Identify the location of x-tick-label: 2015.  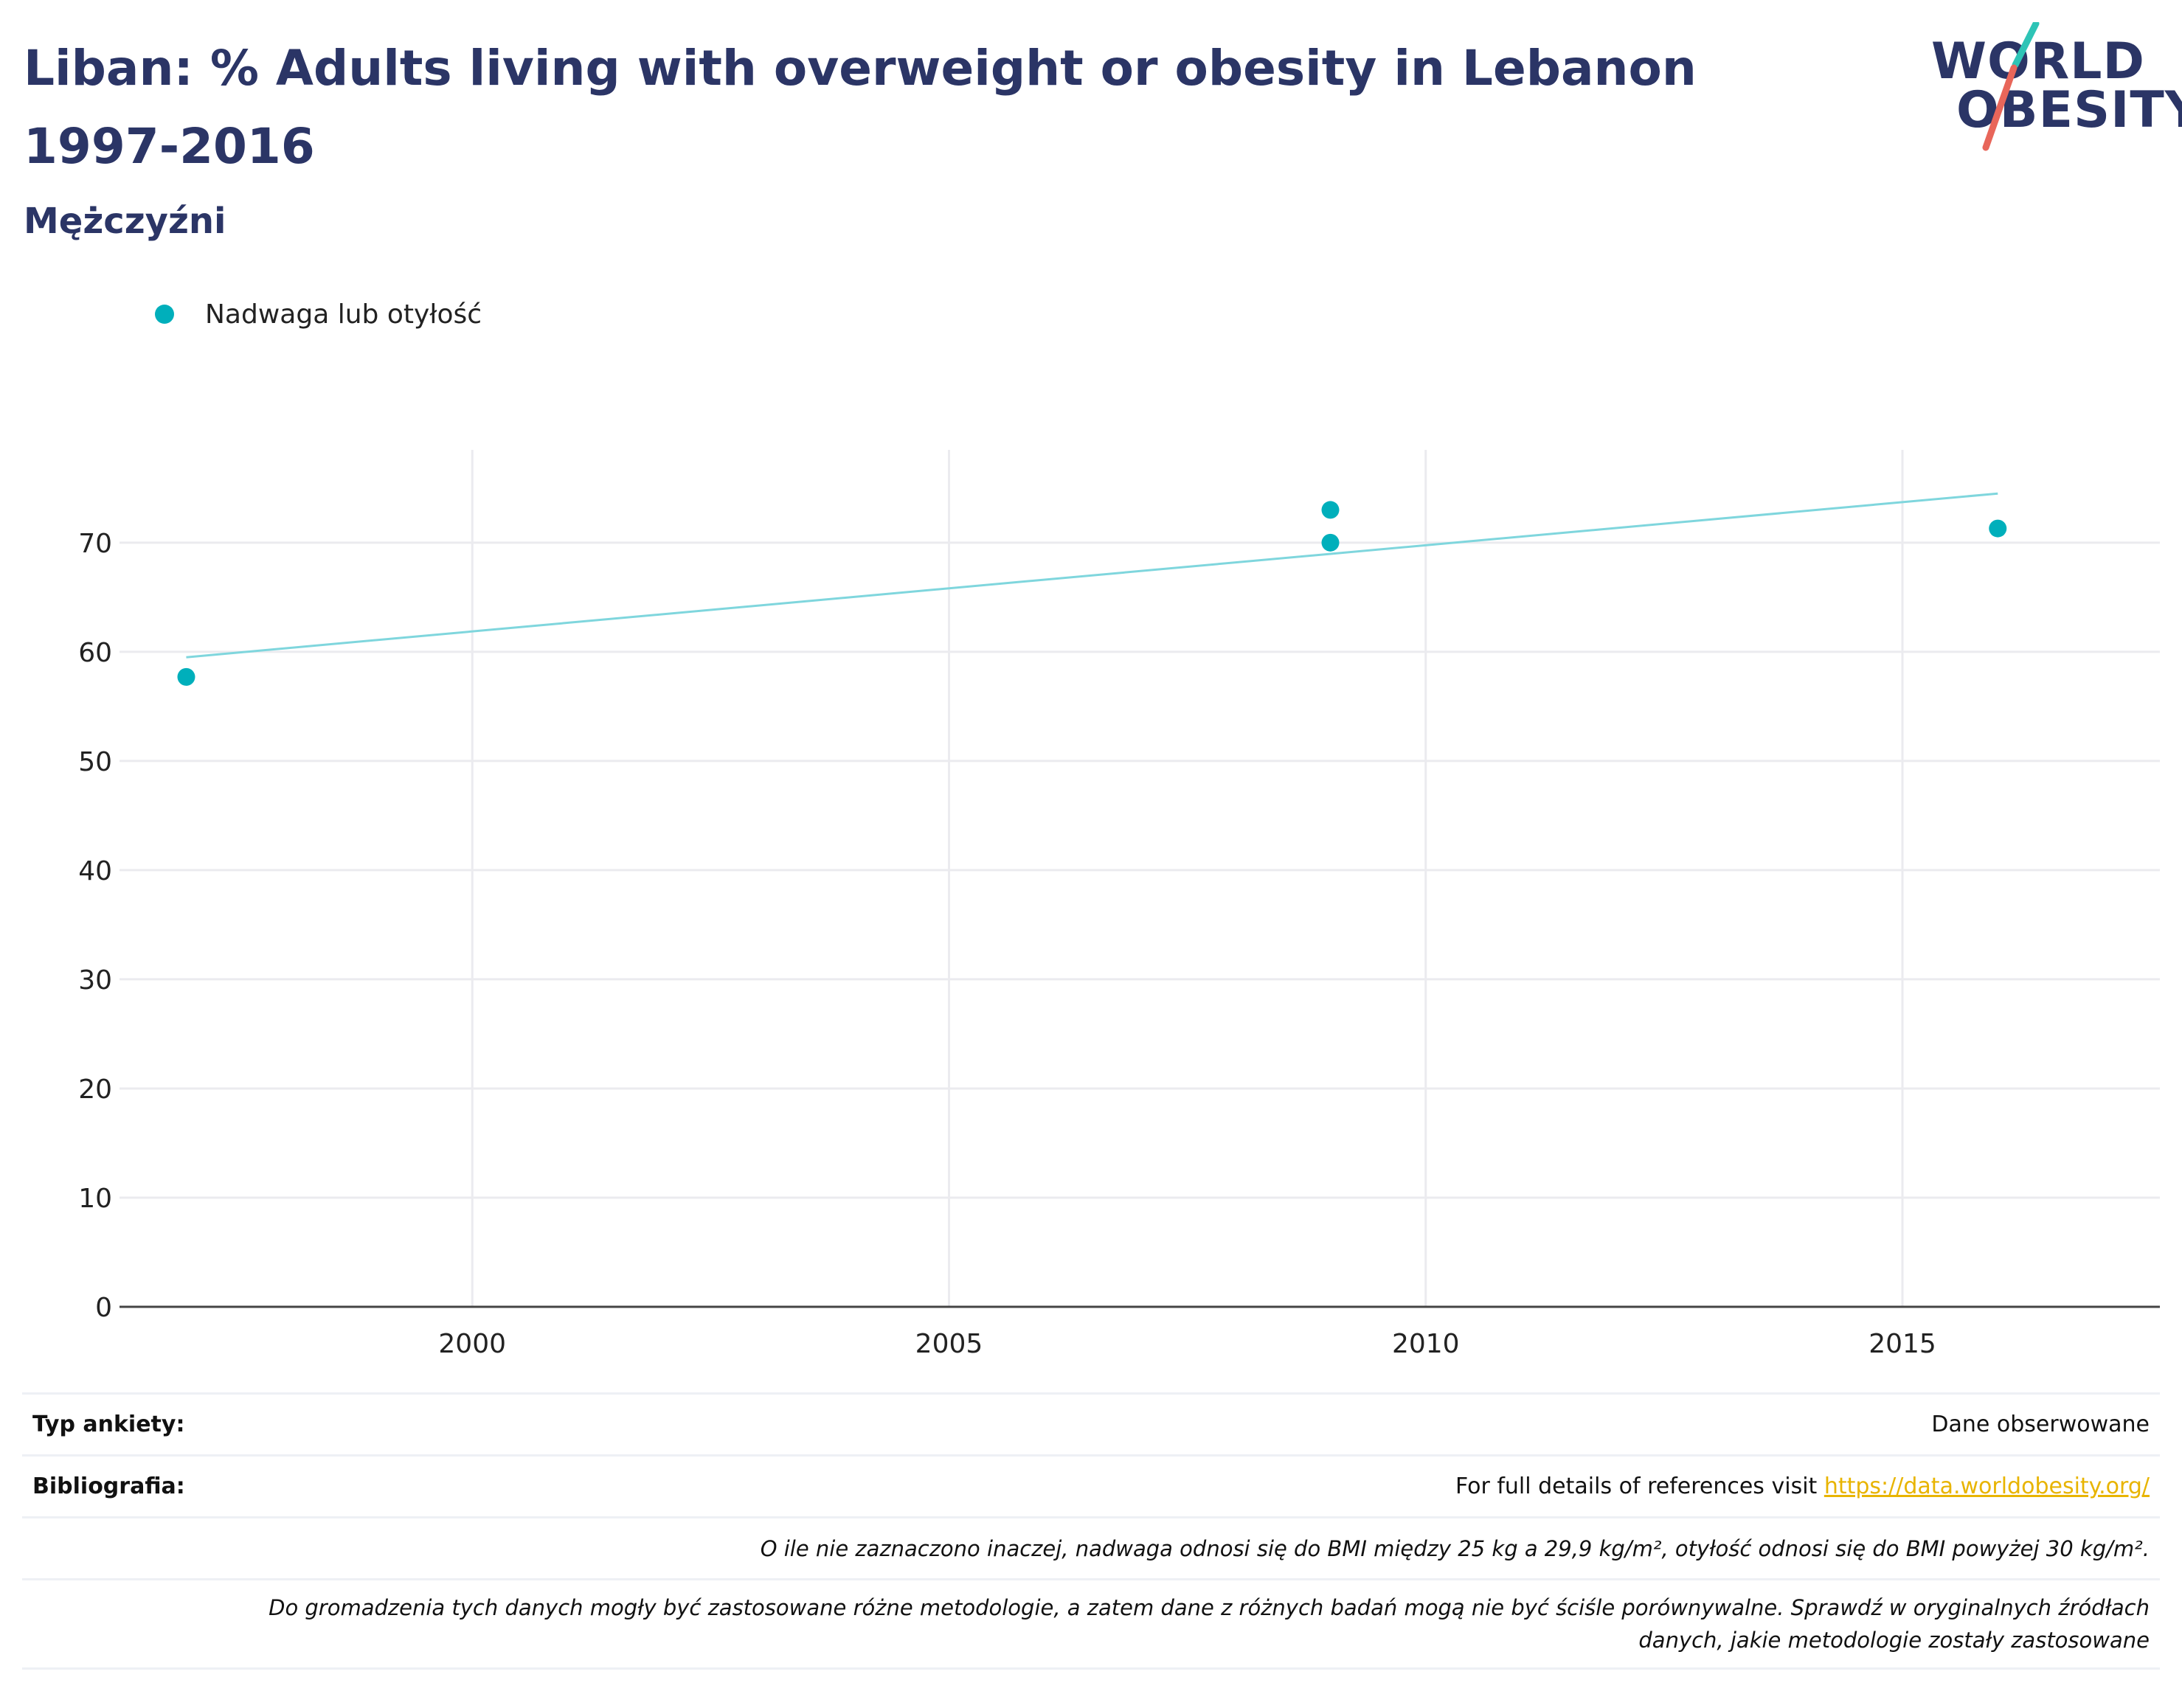
(1902, 1344).